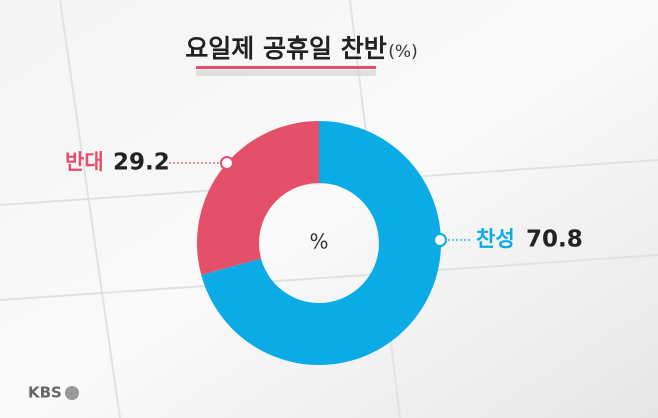  Describe the element at coordinates (72, 393) in the screenshot. I see `logo-mark` at that location.